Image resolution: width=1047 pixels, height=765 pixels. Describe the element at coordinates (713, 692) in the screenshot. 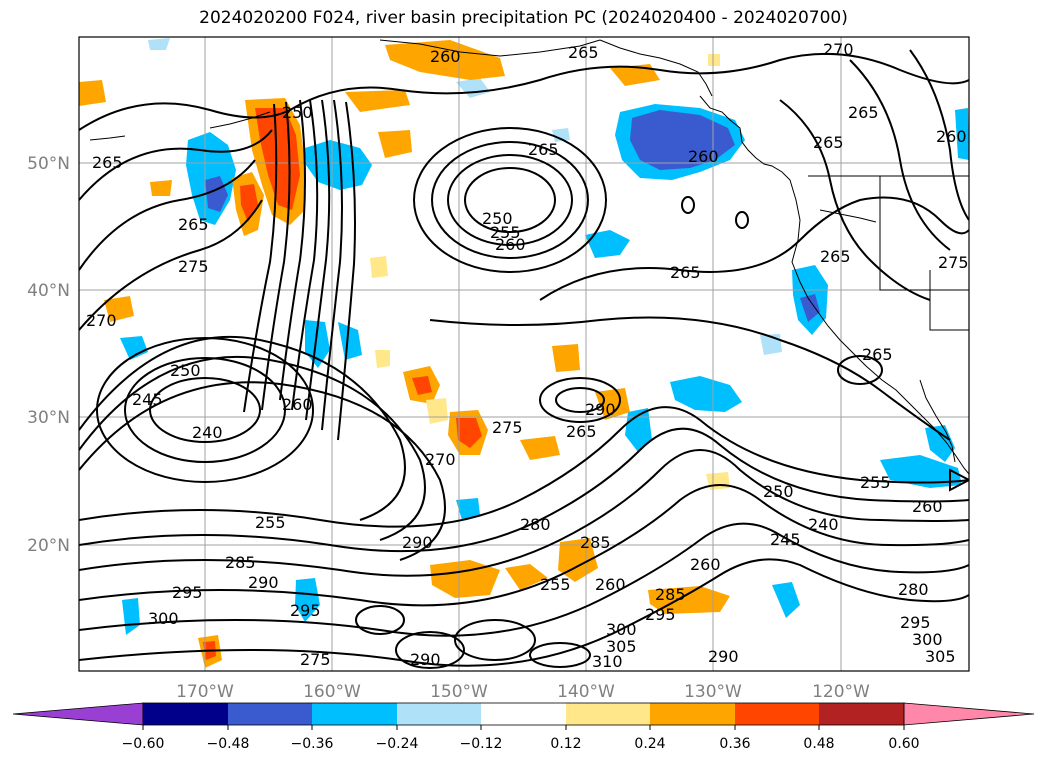

I see `lon-label: 130°W` at that location.